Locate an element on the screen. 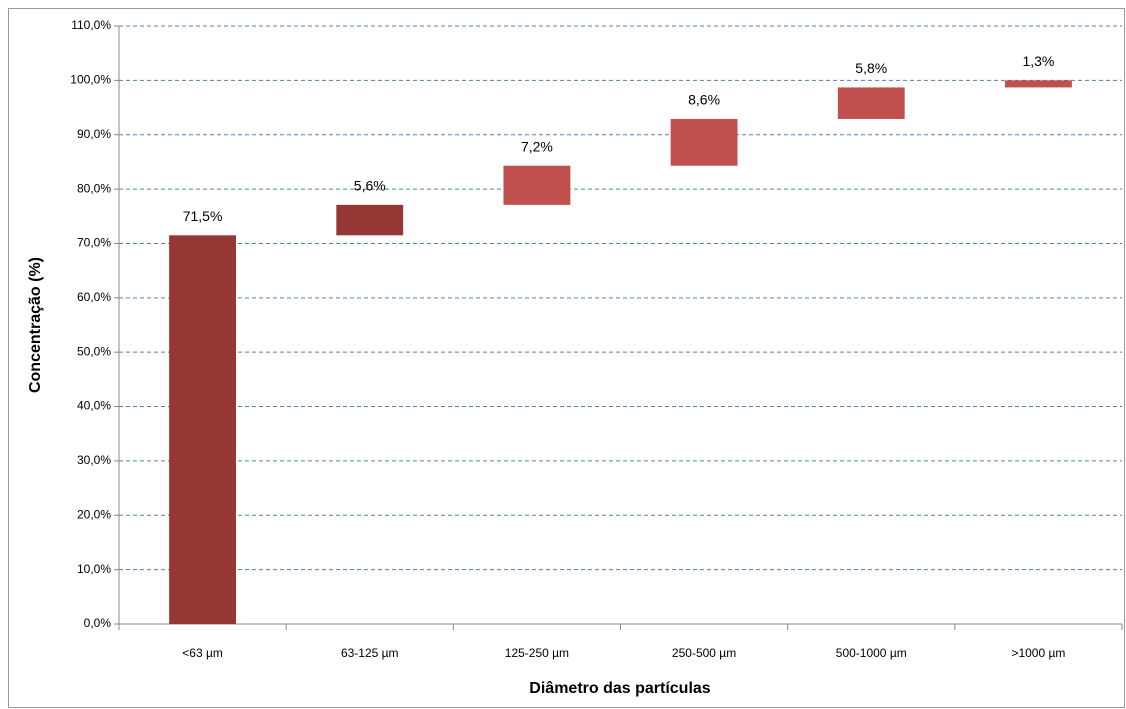 This screenshot has height=709, width=1126. y-tick-label: 80,0% is located at coordinates (94, 188).